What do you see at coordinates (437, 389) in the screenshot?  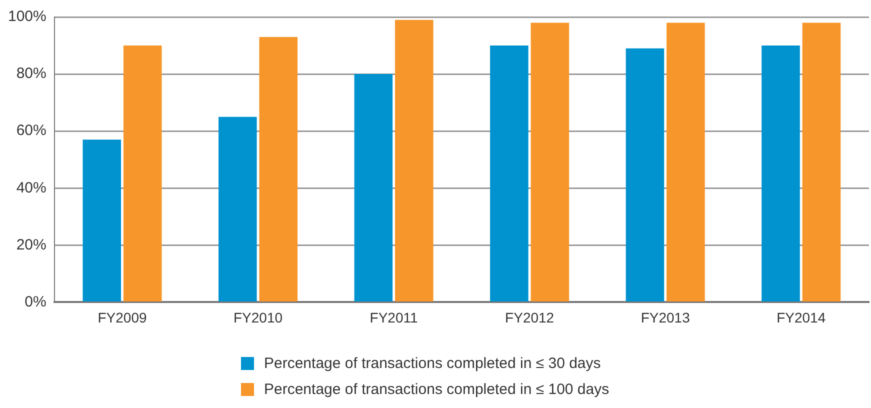 I see `legend-label: Percentage of transactions completed in ≤ 100 days` at bounding box center [437, 389].